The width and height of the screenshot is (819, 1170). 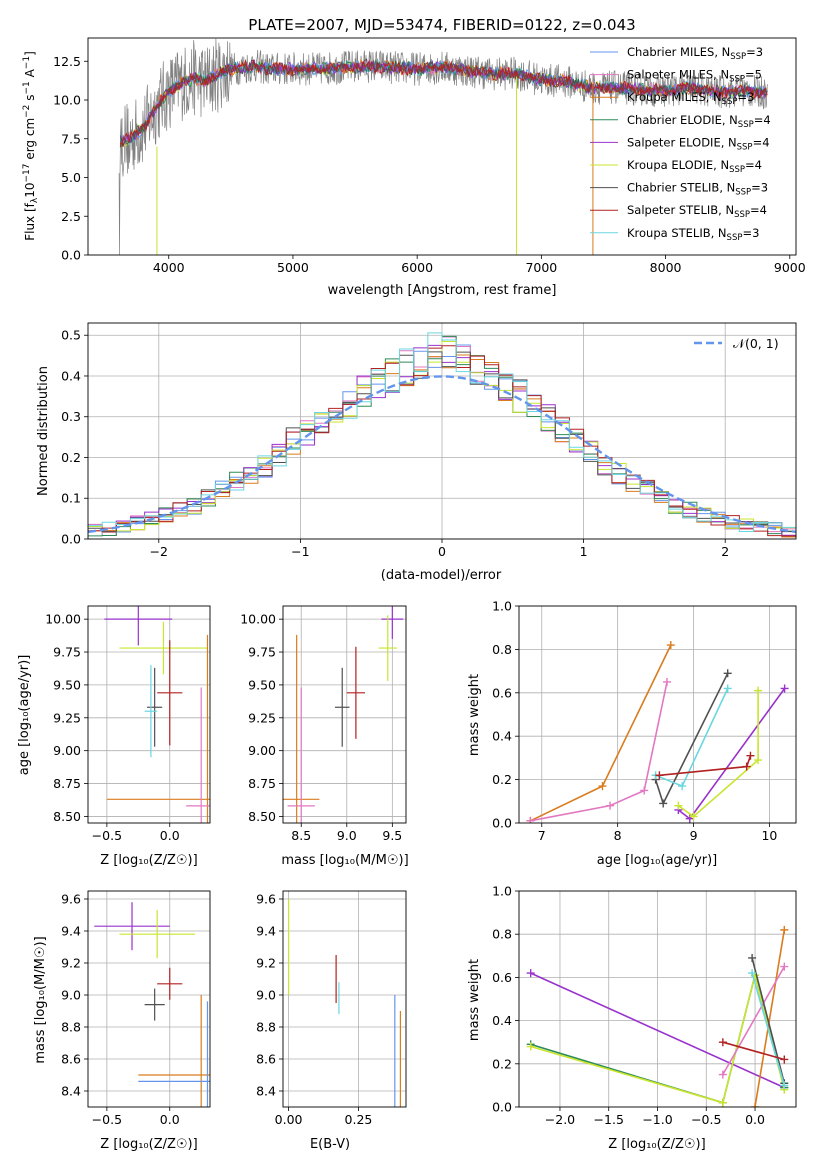 What do you see at coordinates (690, 98) in the screenshot?
I see `legend-label: Kroupa MILES, NSSP=3` at bounding box center [690, 98].